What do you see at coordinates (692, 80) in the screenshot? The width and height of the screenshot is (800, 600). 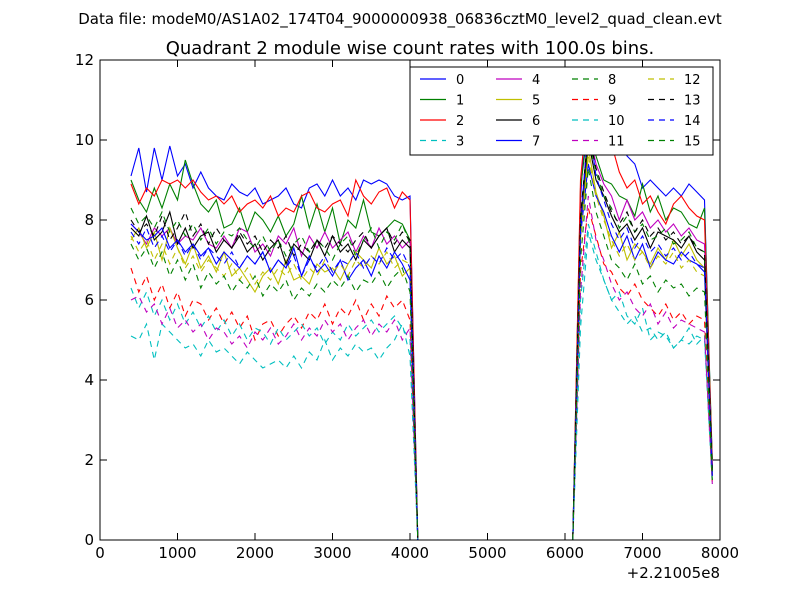 I see `legend-label-12: 12` at bounding box center [692, 80].